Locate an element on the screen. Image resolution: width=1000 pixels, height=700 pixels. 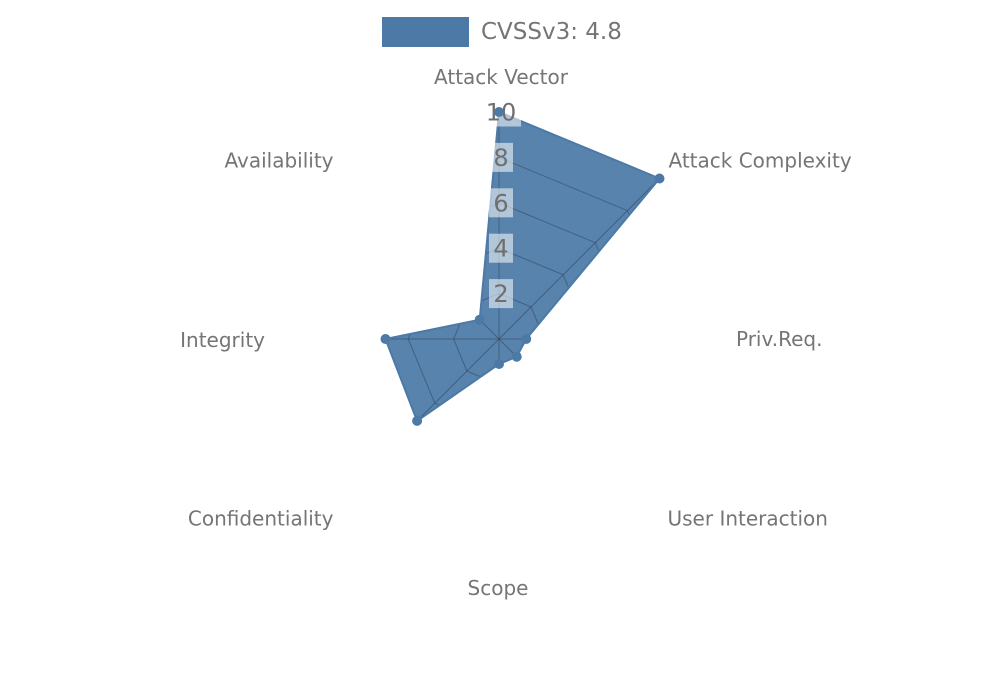
vertex-dot-integrity is located at coordinates (385, 339).